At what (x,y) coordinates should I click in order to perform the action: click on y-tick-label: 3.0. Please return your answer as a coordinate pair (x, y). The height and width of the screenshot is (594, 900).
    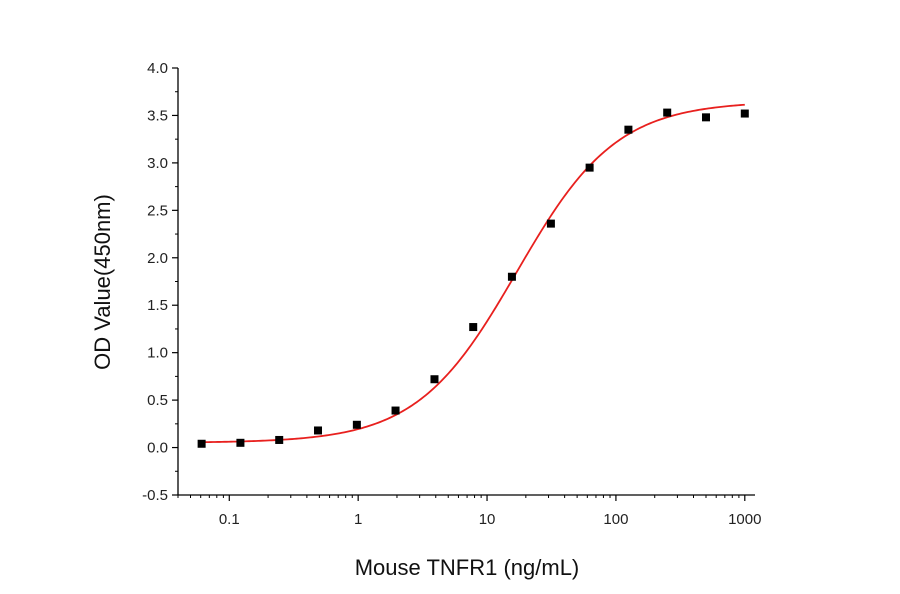
    Looking at the image, I should click on (157, 163).